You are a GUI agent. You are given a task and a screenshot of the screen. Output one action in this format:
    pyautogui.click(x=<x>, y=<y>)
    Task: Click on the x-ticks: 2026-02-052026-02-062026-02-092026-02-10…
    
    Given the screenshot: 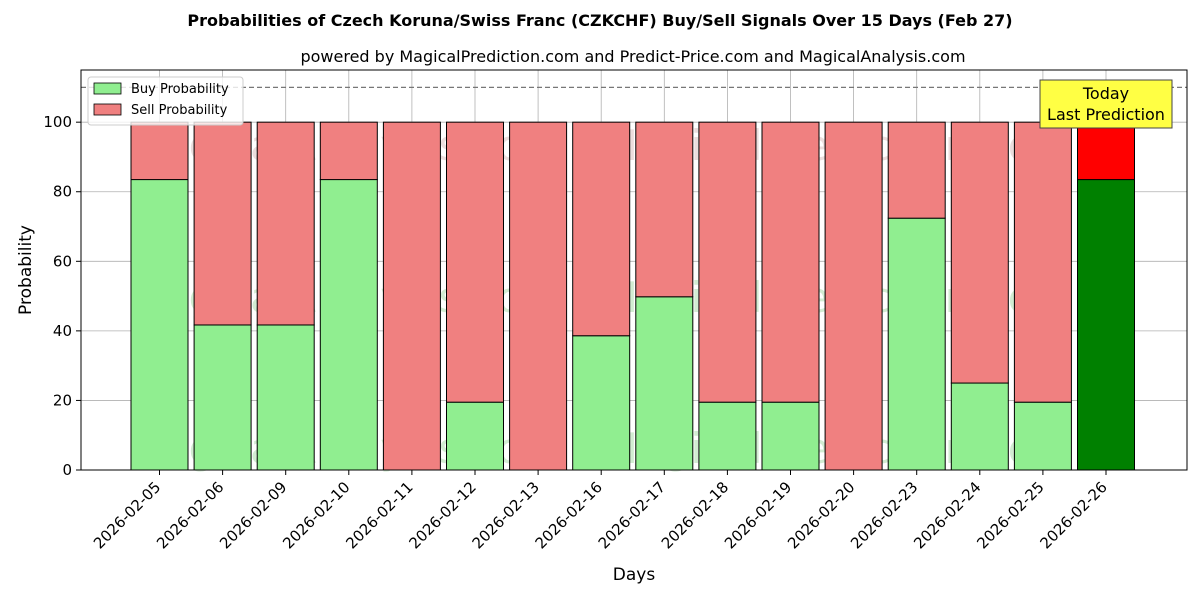 What is the action you would take?
    pyautogui.click(x=600, y=511)
    